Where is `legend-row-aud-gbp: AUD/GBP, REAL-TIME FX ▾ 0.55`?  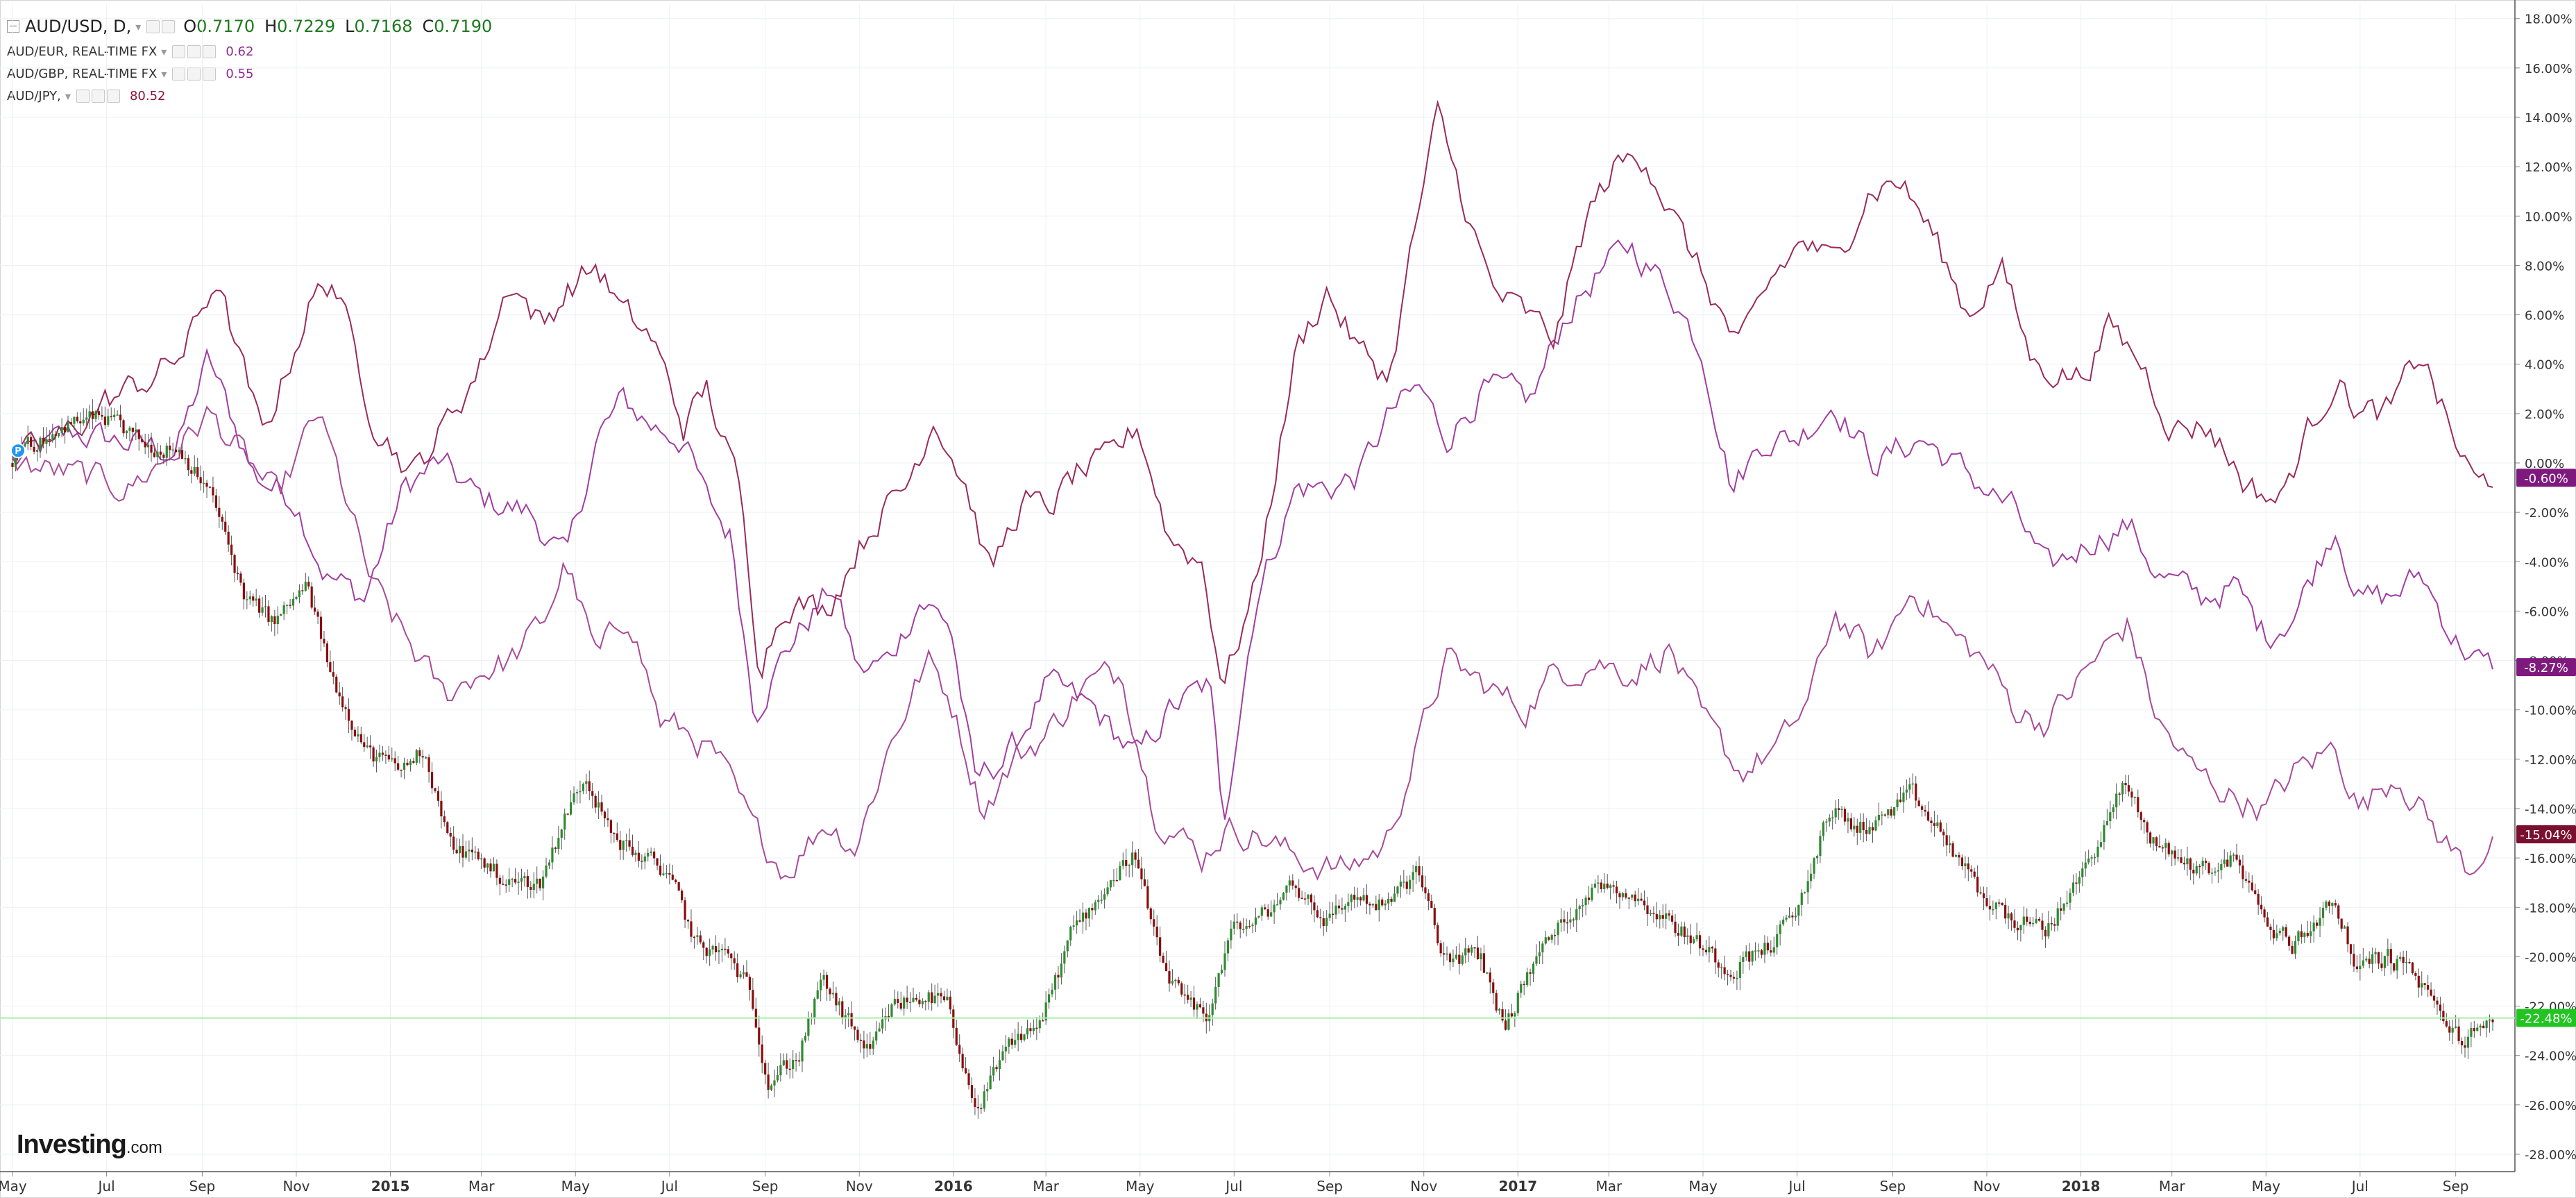
legend-row-aud-gbp: AUD/GBP, REAL-TIME FX ▾ 0.55 is located at coordinates (254, 73).